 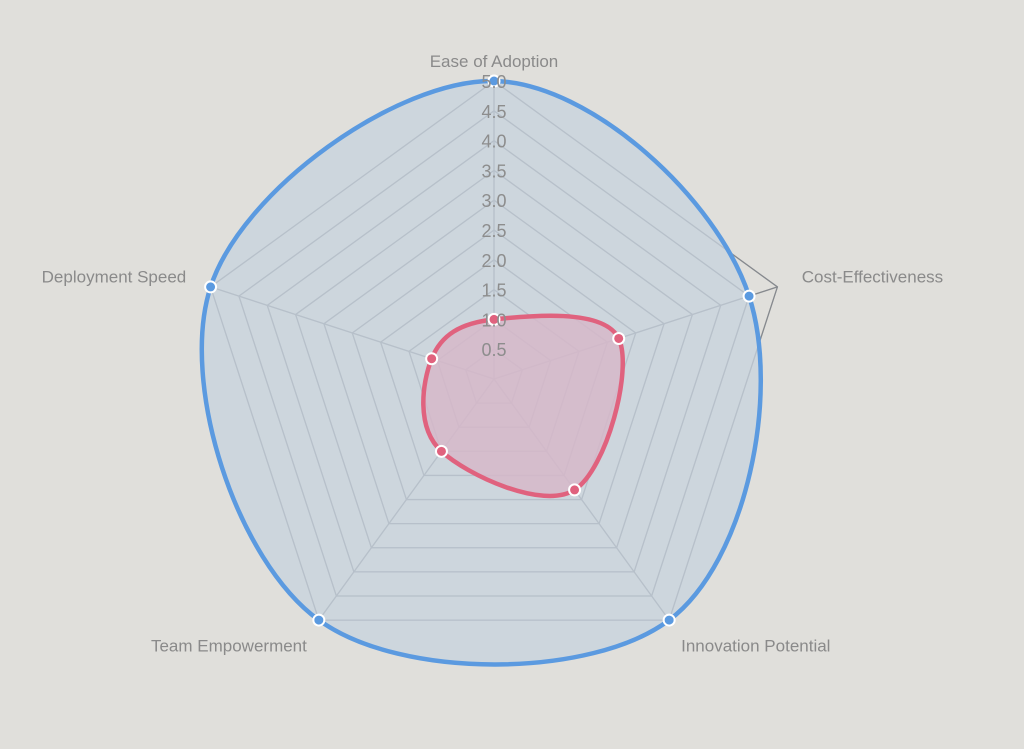 What do you see at coordinates (229, 646) in the screenshot?
I see `axis-label: Team Empowerment` at bounding box center [229, 646].